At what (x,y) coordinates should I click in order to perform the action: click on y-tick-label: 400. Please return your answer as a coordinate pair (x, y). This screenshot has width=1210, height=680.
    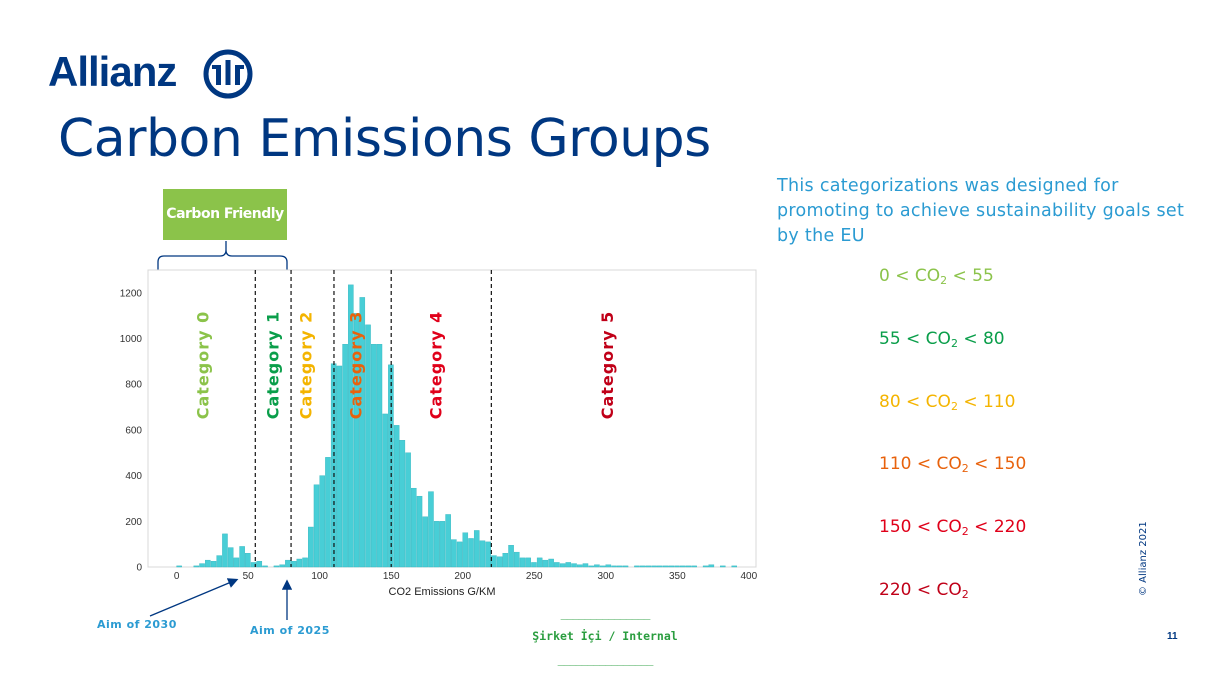
    Looking at the image, I should click on (133, 476).